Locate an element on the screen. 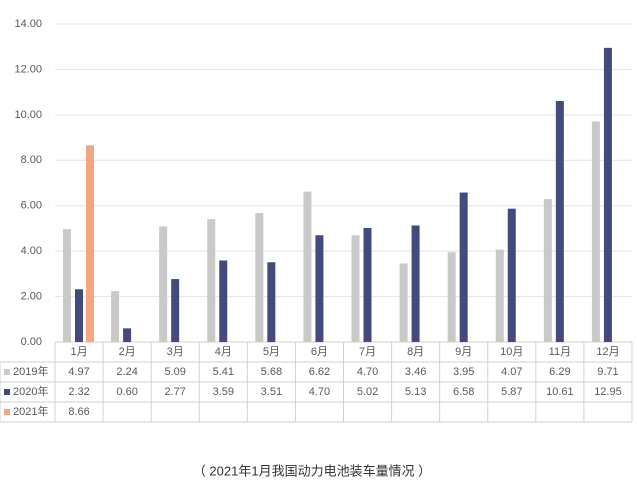 This screenshot has width=637, height=490. table-value: 3.51 is located at coordinates (271, 392).